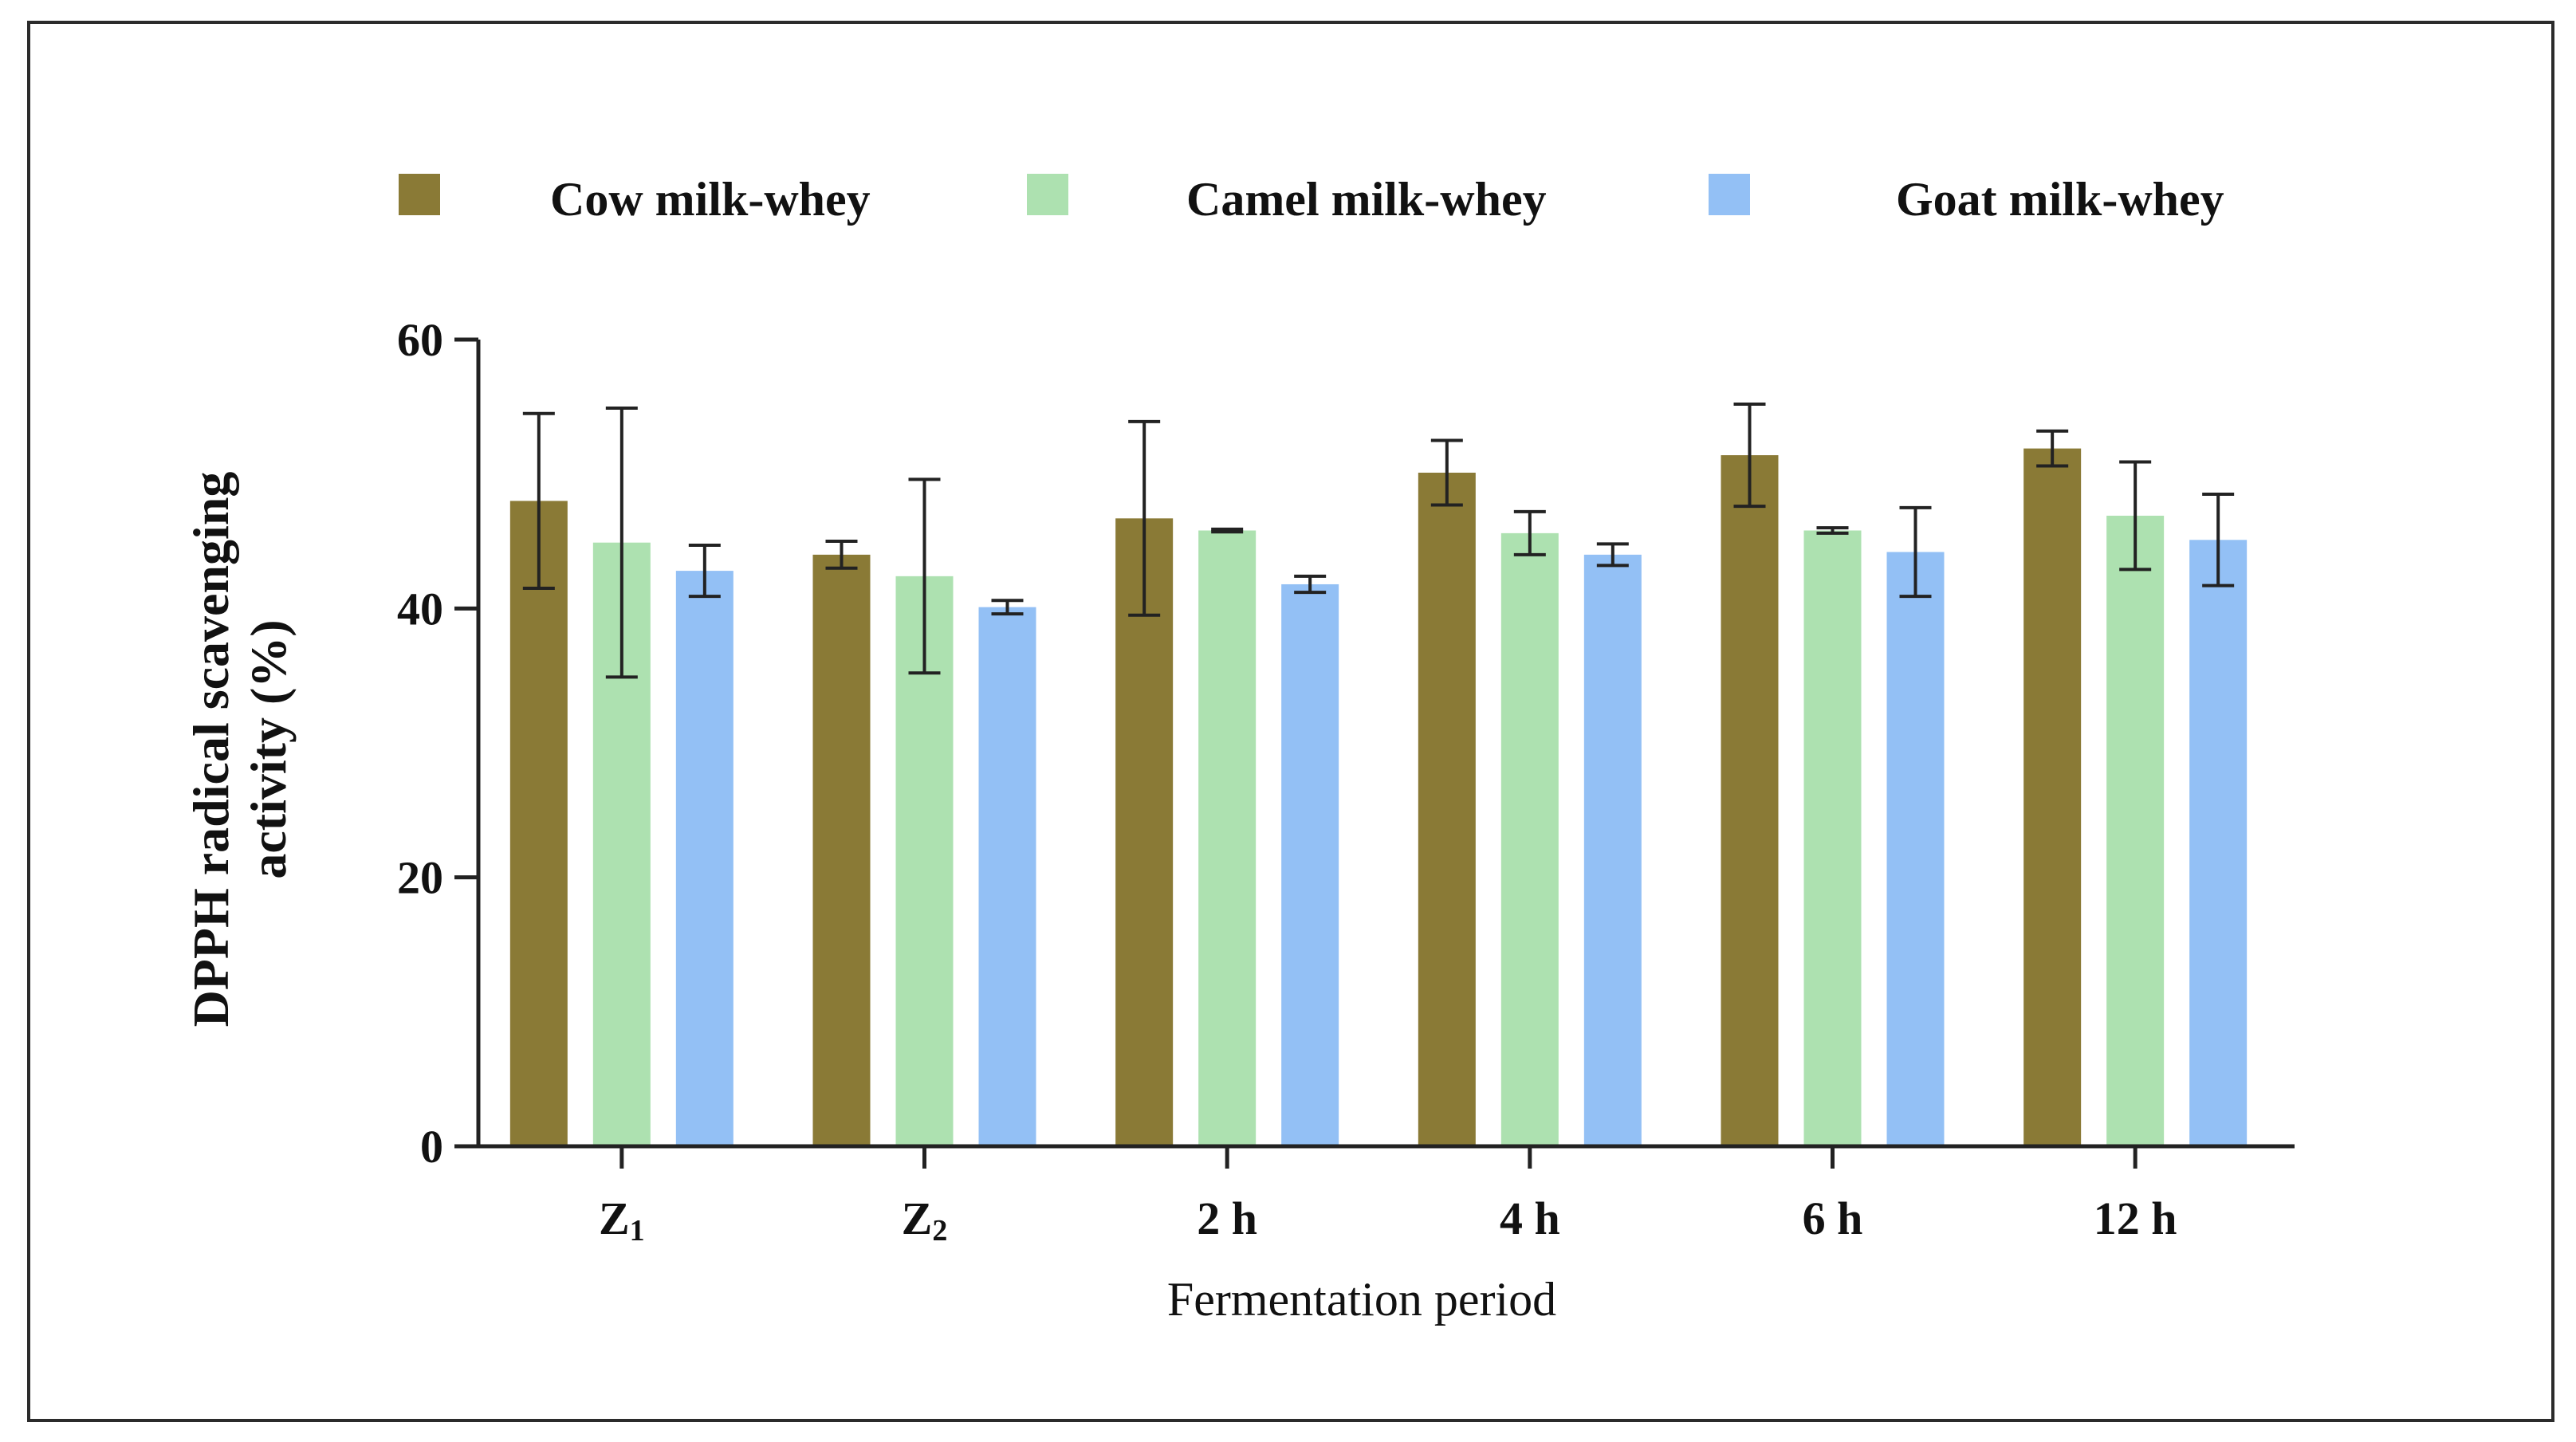 The image size is (2576, 1442). I want to click on legend-label-camel-milk-whey: Camel milk-whey, so click(1367, 200).